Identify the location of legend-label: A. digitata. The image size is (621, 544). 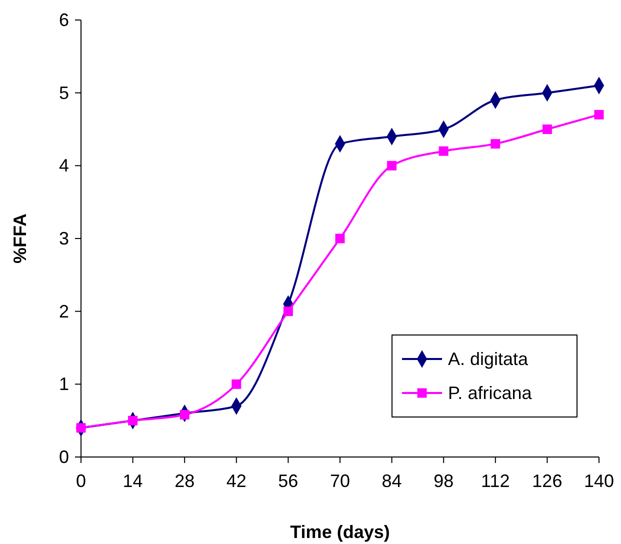
(489, 359).